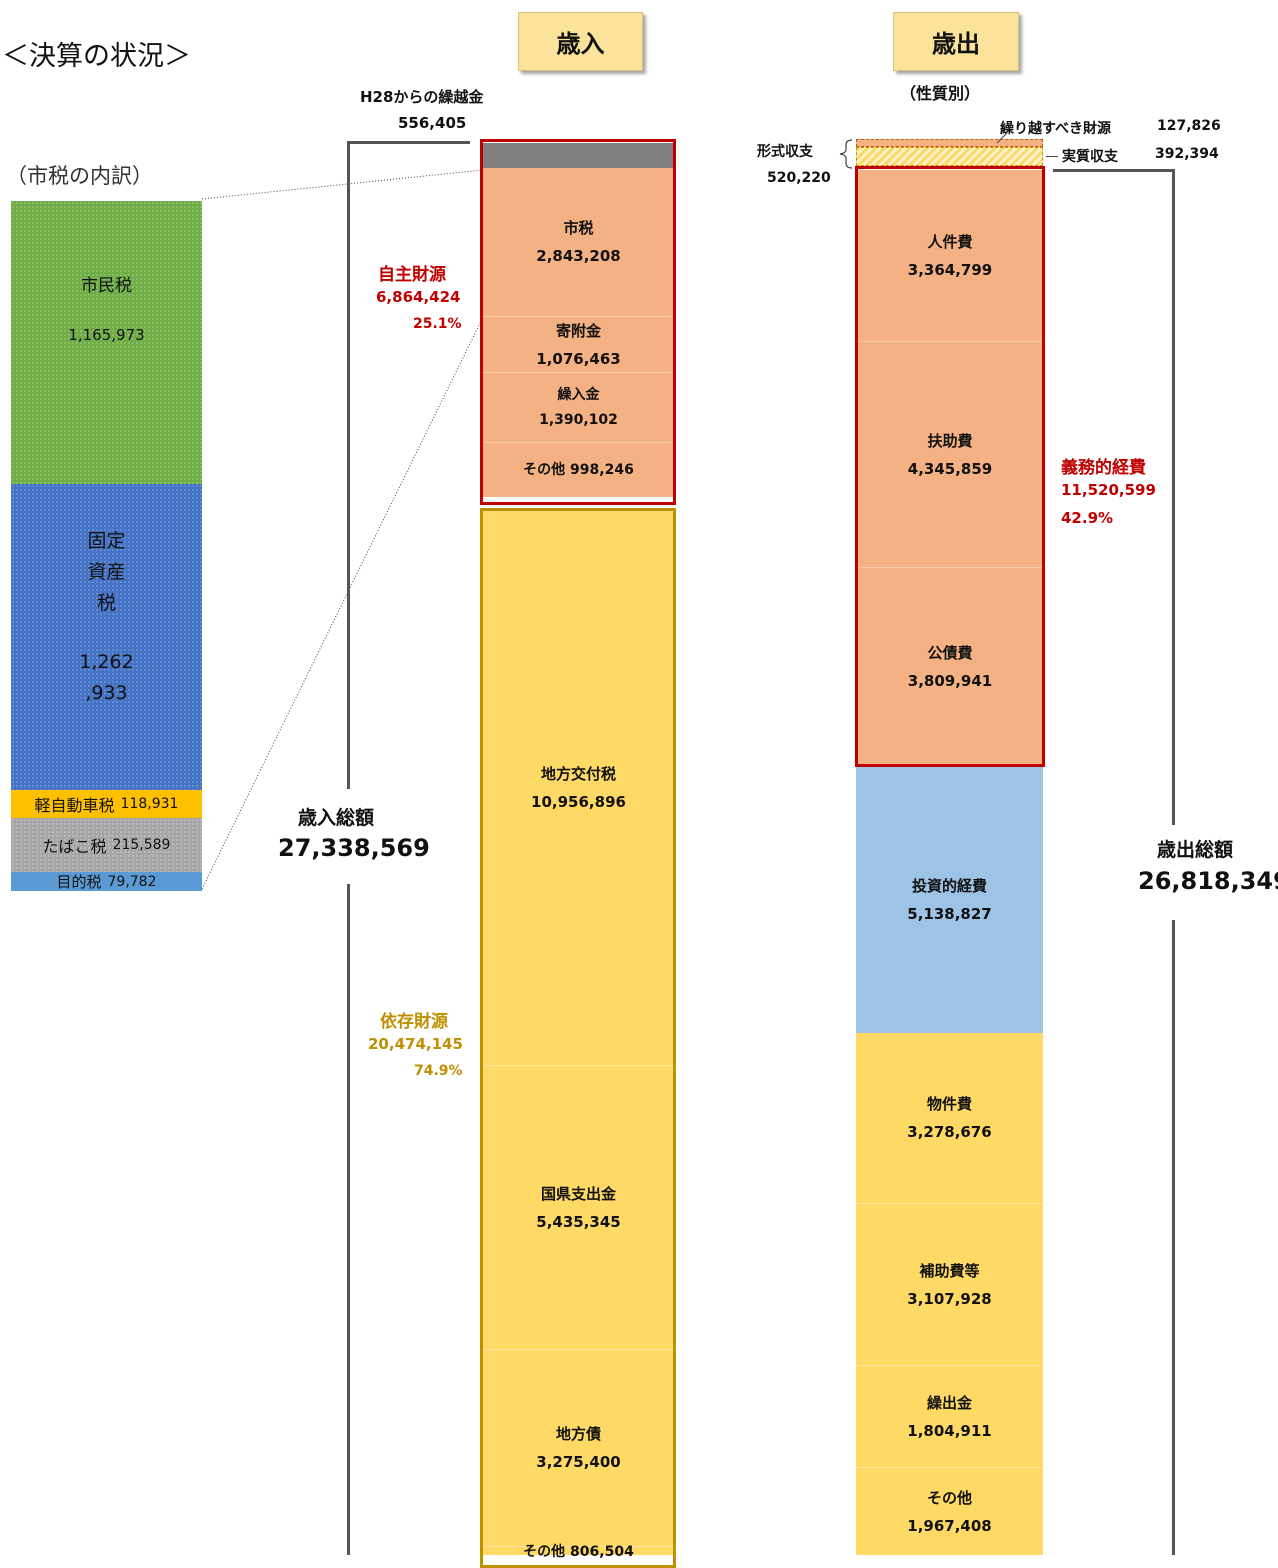 This screenshot has width=1278, height=1568. What do you see at coordinates (106, 881) in the screenshot?
I see `tax-segment-purpose: 目的税 79,782` at bounding box center [106, 881].